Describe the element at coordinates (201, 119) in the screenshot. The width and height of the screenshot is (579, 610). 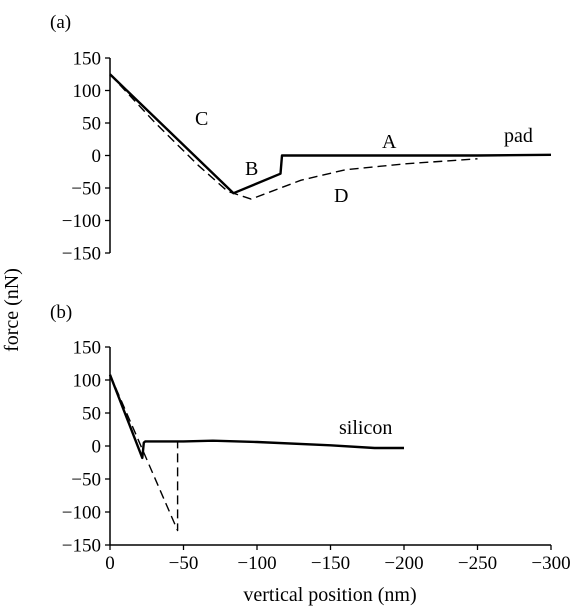
I see `annotation-c: C` at that location.